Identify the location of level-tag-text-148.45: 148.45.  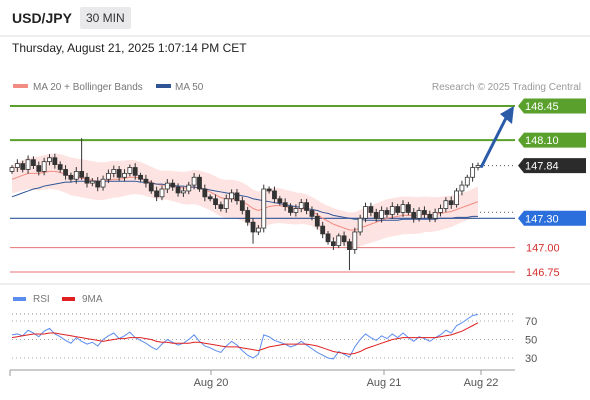
(542, 107).